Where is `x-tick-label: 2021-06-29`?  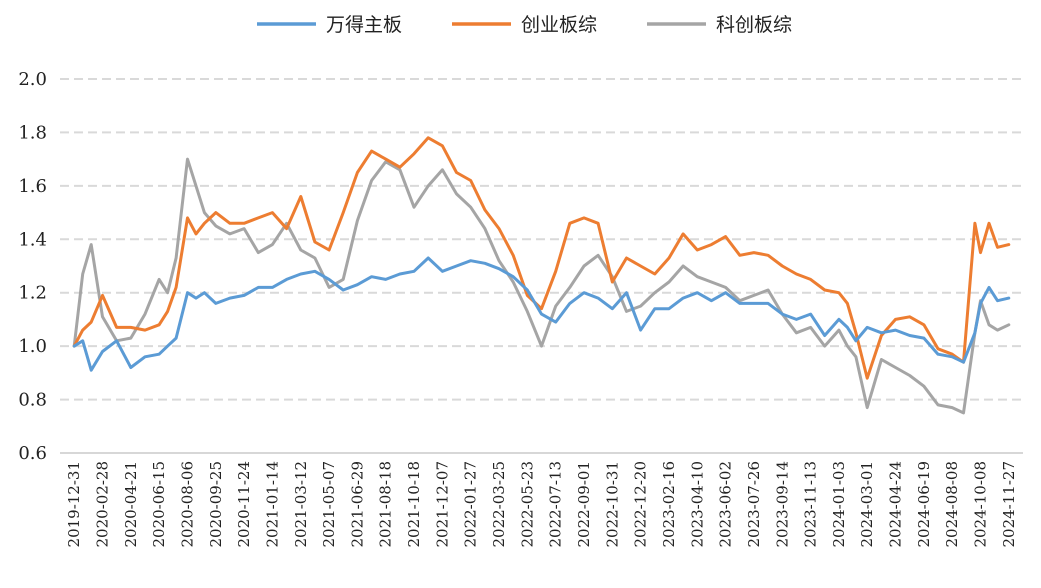 x-tick-label: 2021-06-29 is located at coordinates (357, 504).